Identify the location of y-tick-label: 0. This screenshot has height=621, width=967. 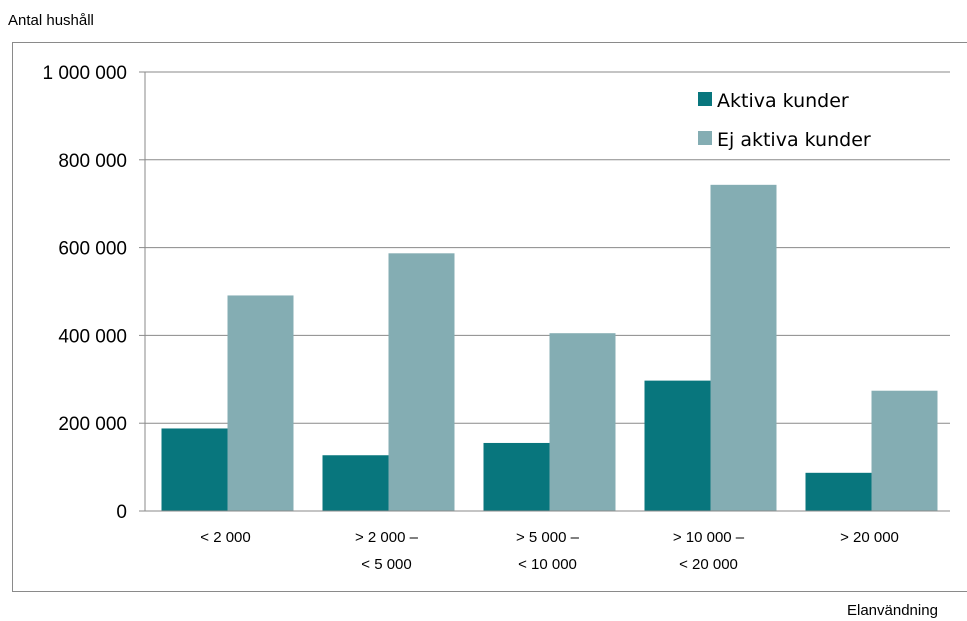
(121, 512).